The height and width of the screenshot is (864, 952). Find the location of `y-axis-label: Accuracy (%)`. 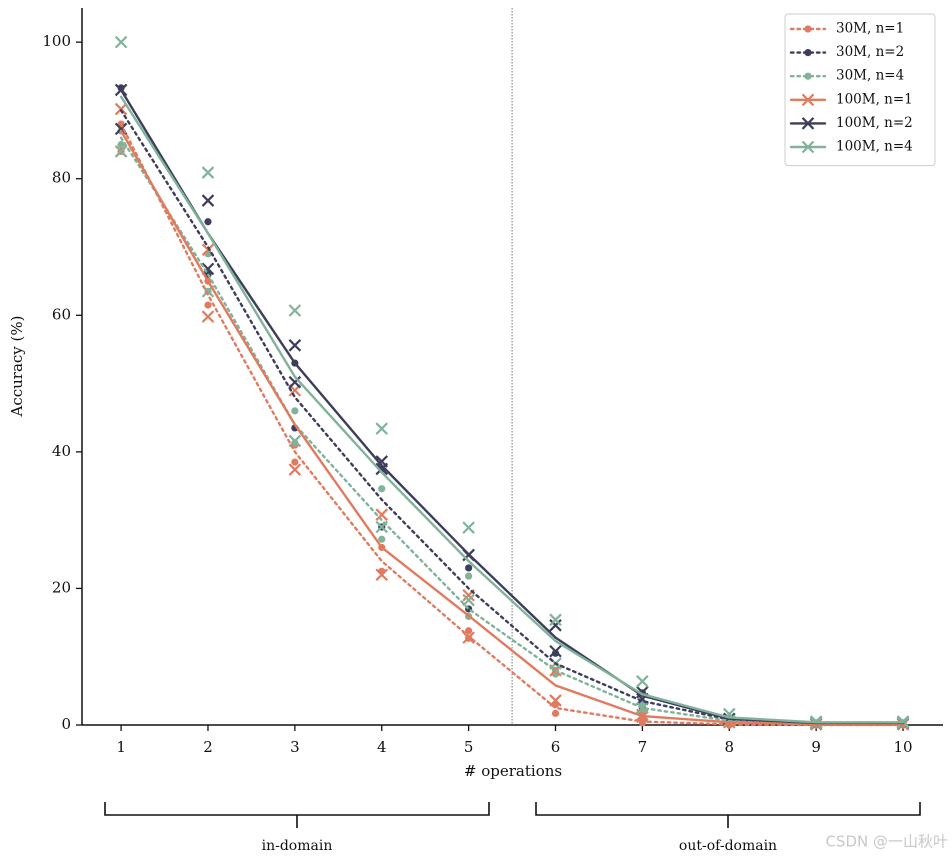

y-axis-label: Accuracy (%) is located at coordinates (17, 366).